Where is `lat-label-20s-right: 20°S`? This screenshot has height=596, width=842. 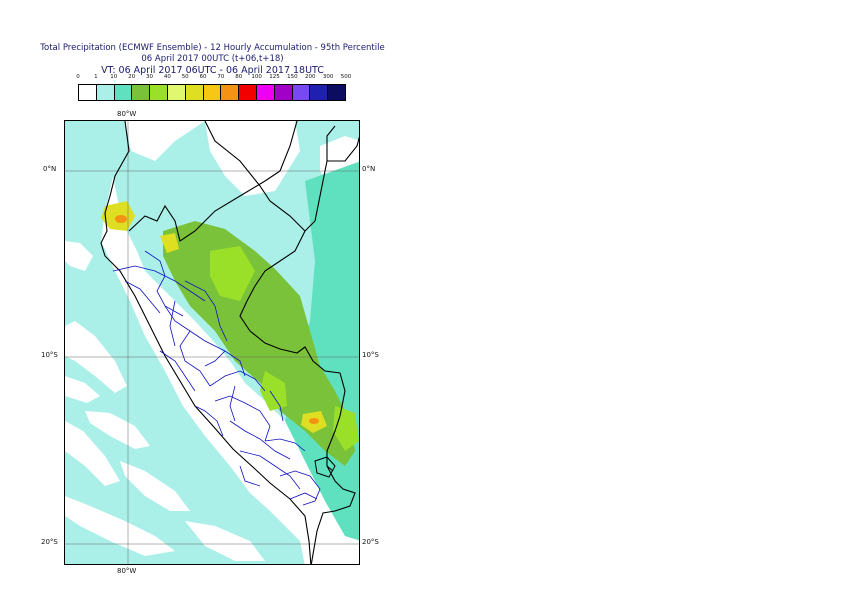
lat-label-20s-right: 20°S is located at coordinates (370, 542).